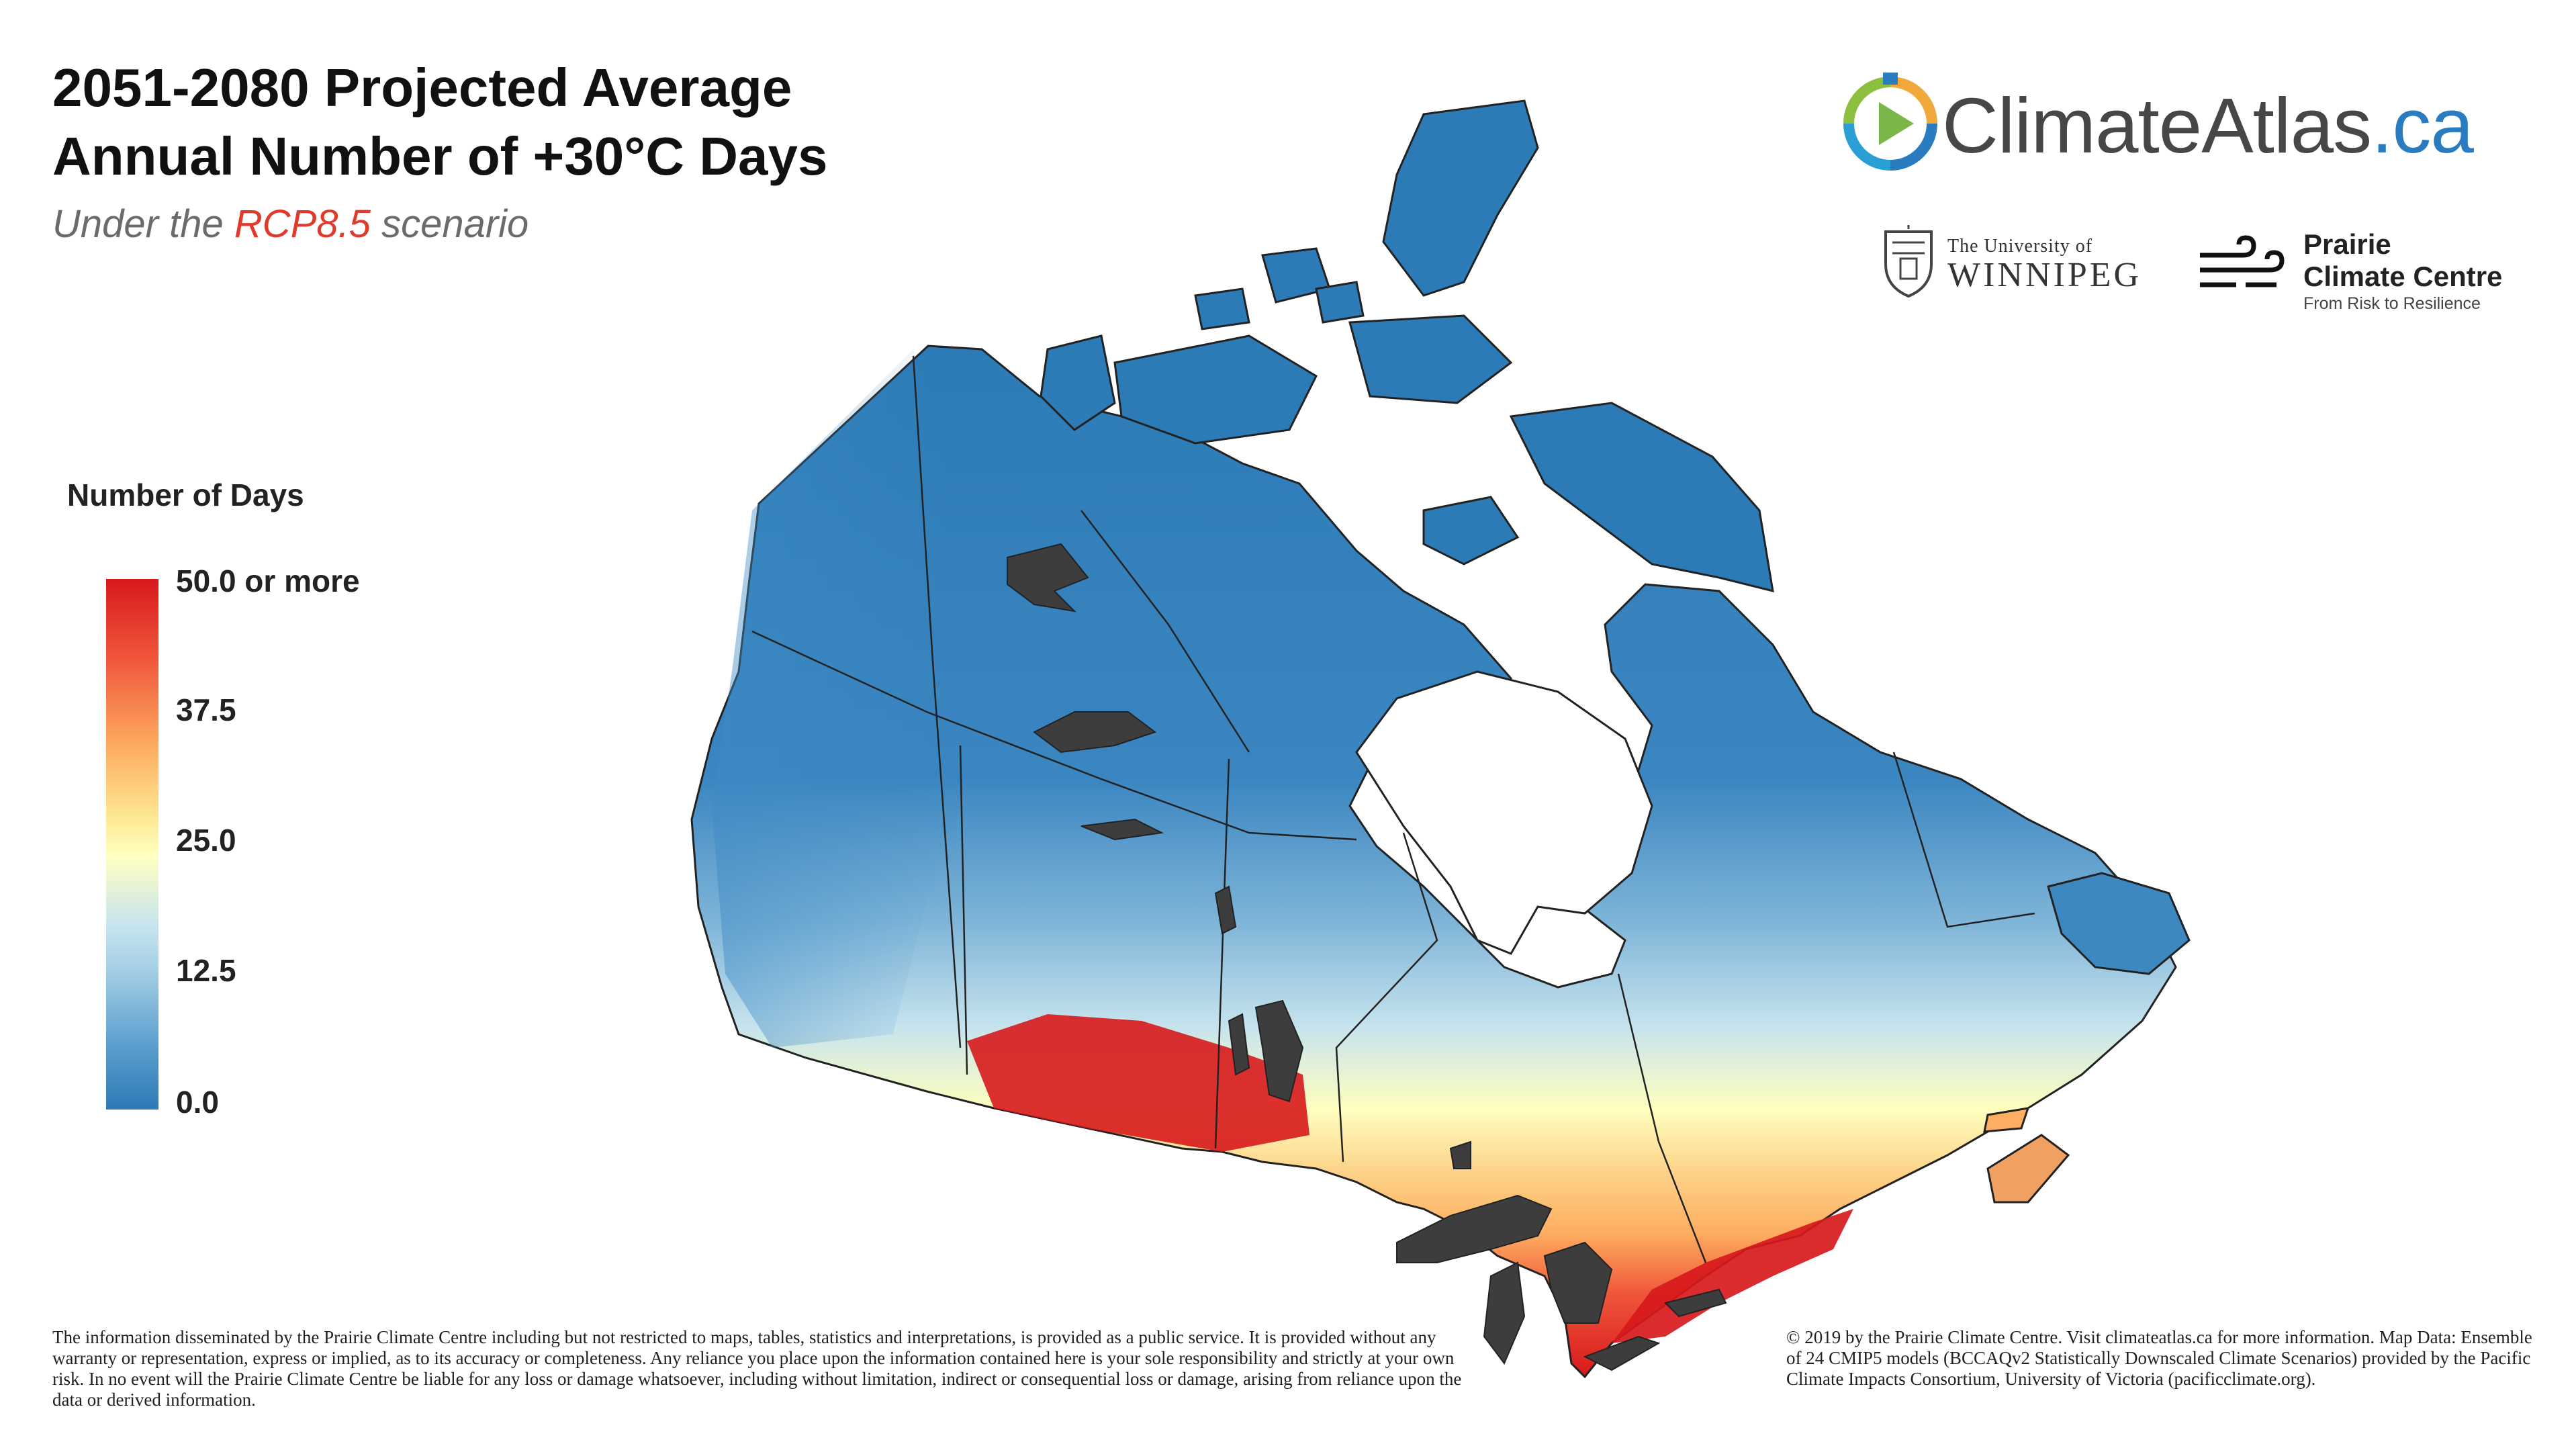 Image resolution: width=2576 pixels, height=1448 pixels. Describe the element at coordinates (206, 840) in the screenshot. I see `legend-tick-25: 25.0` at that location.